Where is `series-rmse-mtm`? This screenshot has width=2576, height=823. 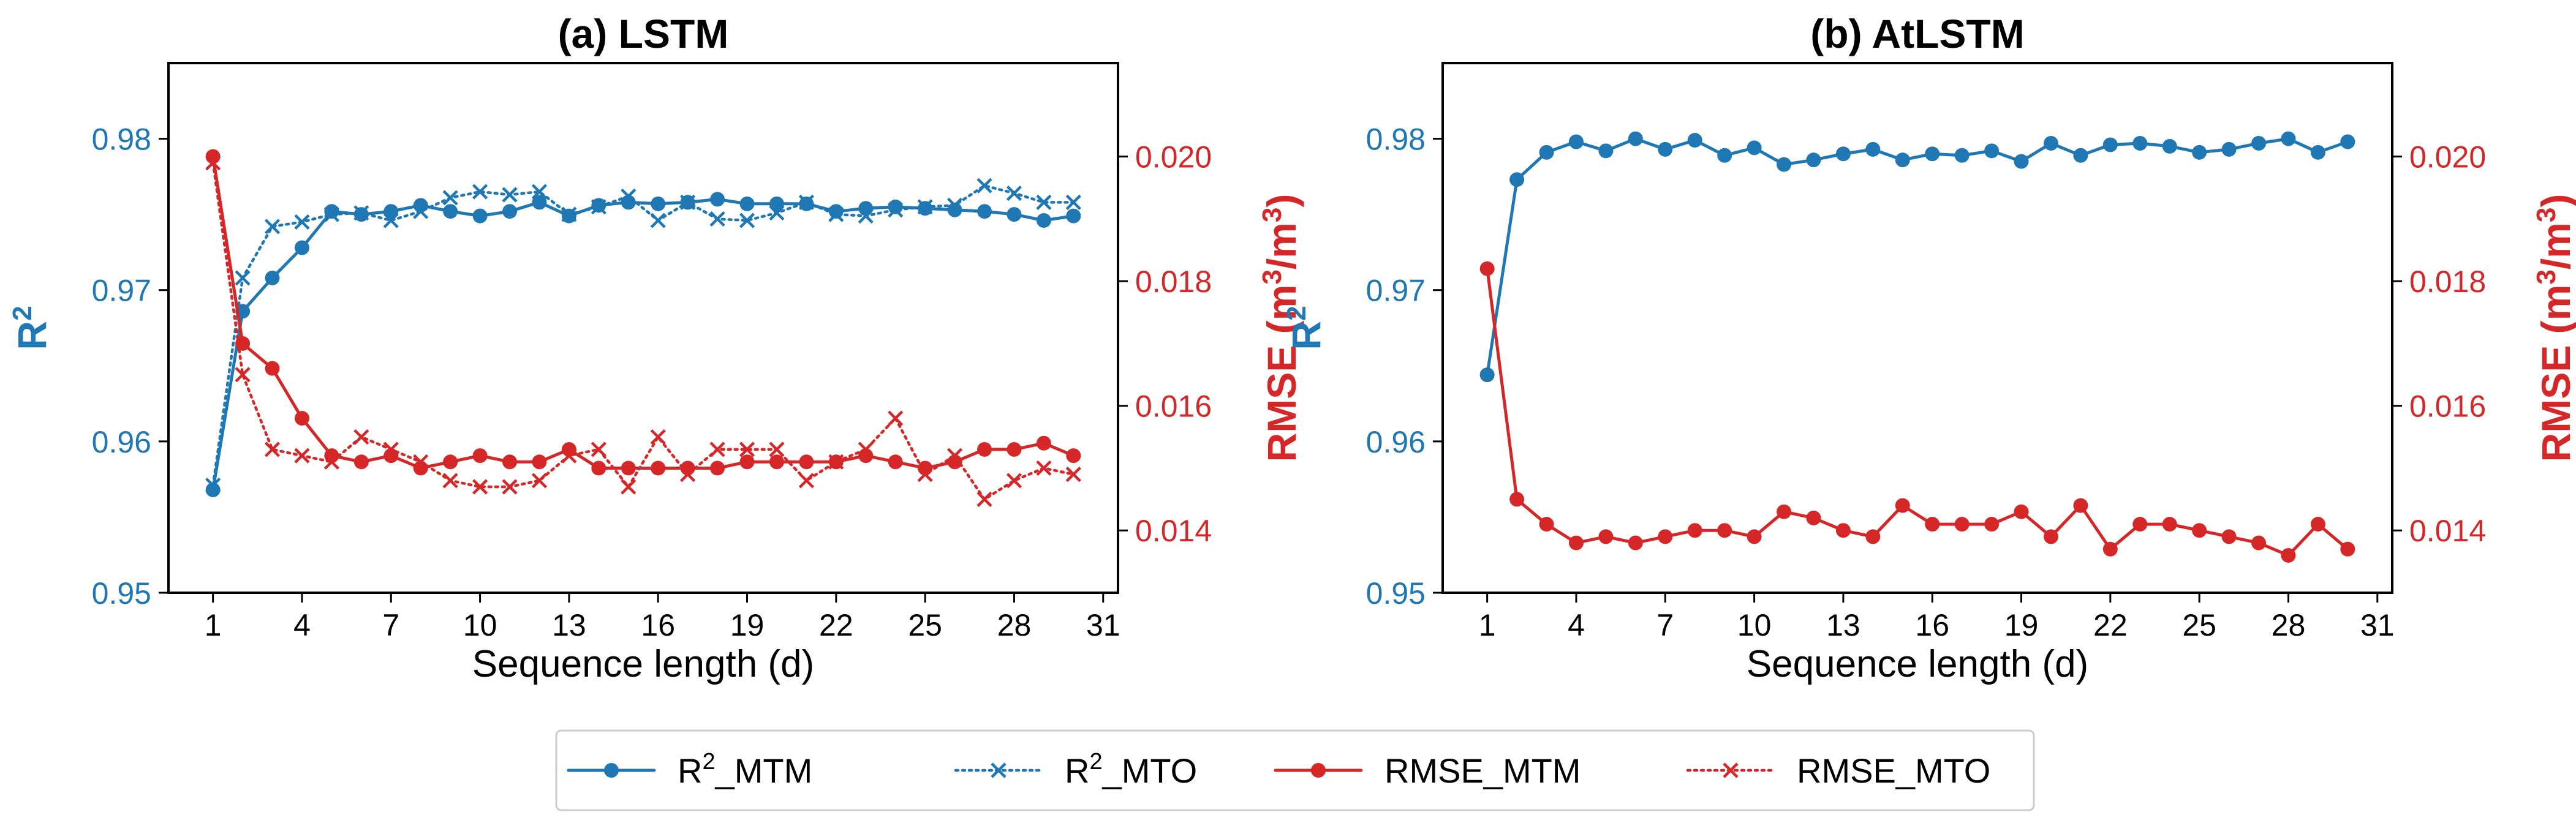
series-rmse-mtm is located at coordinates (643, 312).